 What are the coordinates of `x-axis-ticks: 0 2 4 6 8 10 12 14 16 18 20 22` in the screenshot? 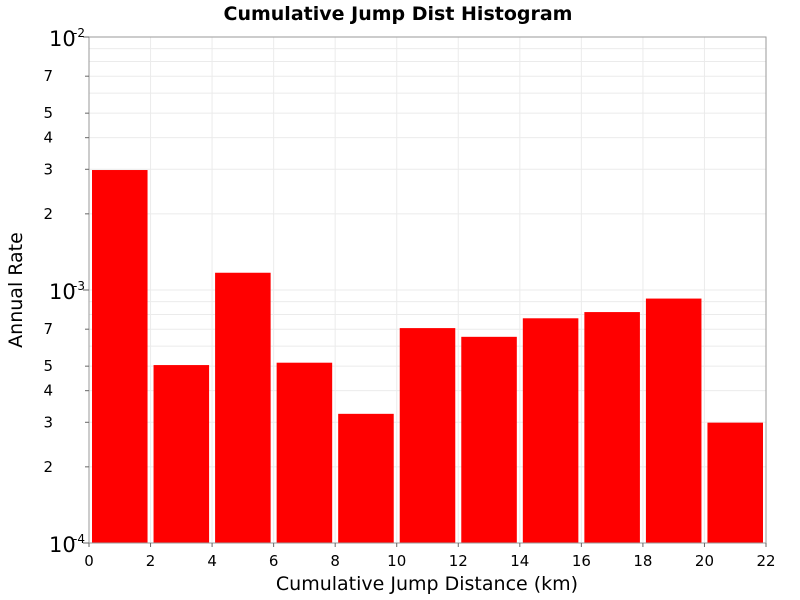 It's located at (430, 556).